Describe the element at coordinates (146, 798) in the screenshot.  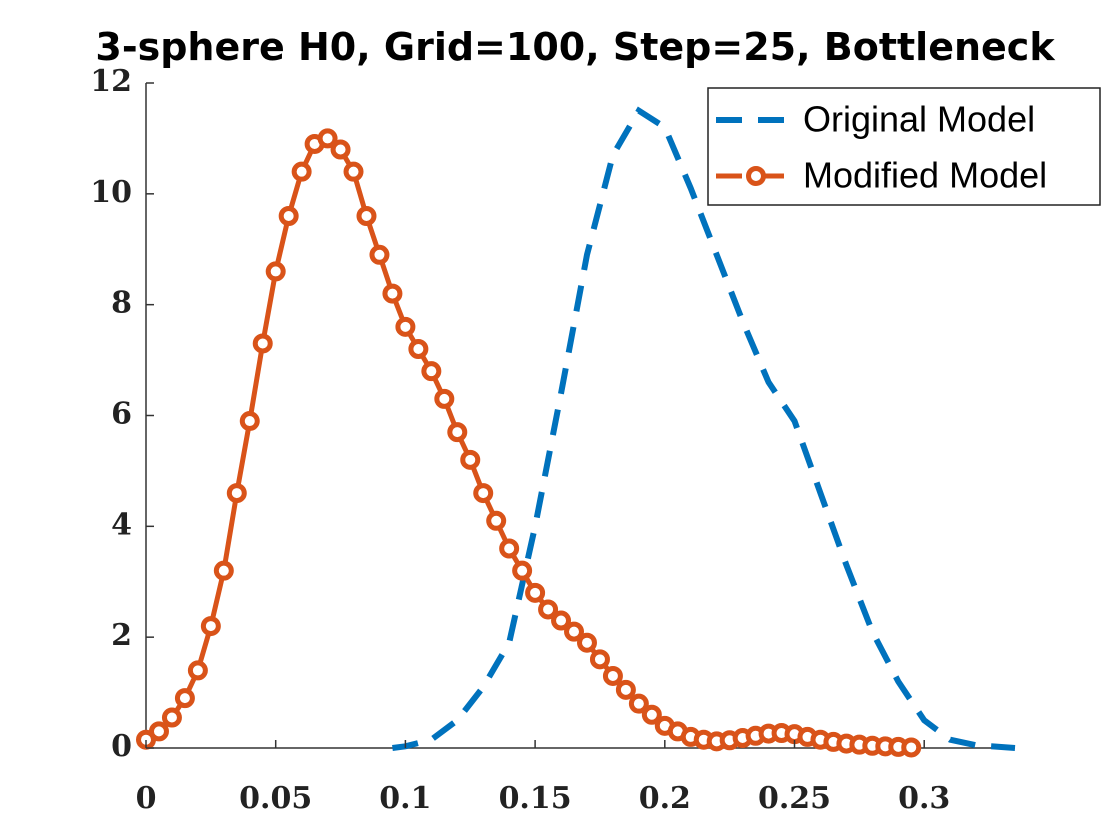
I see `x-tick-label: 0` at that location.